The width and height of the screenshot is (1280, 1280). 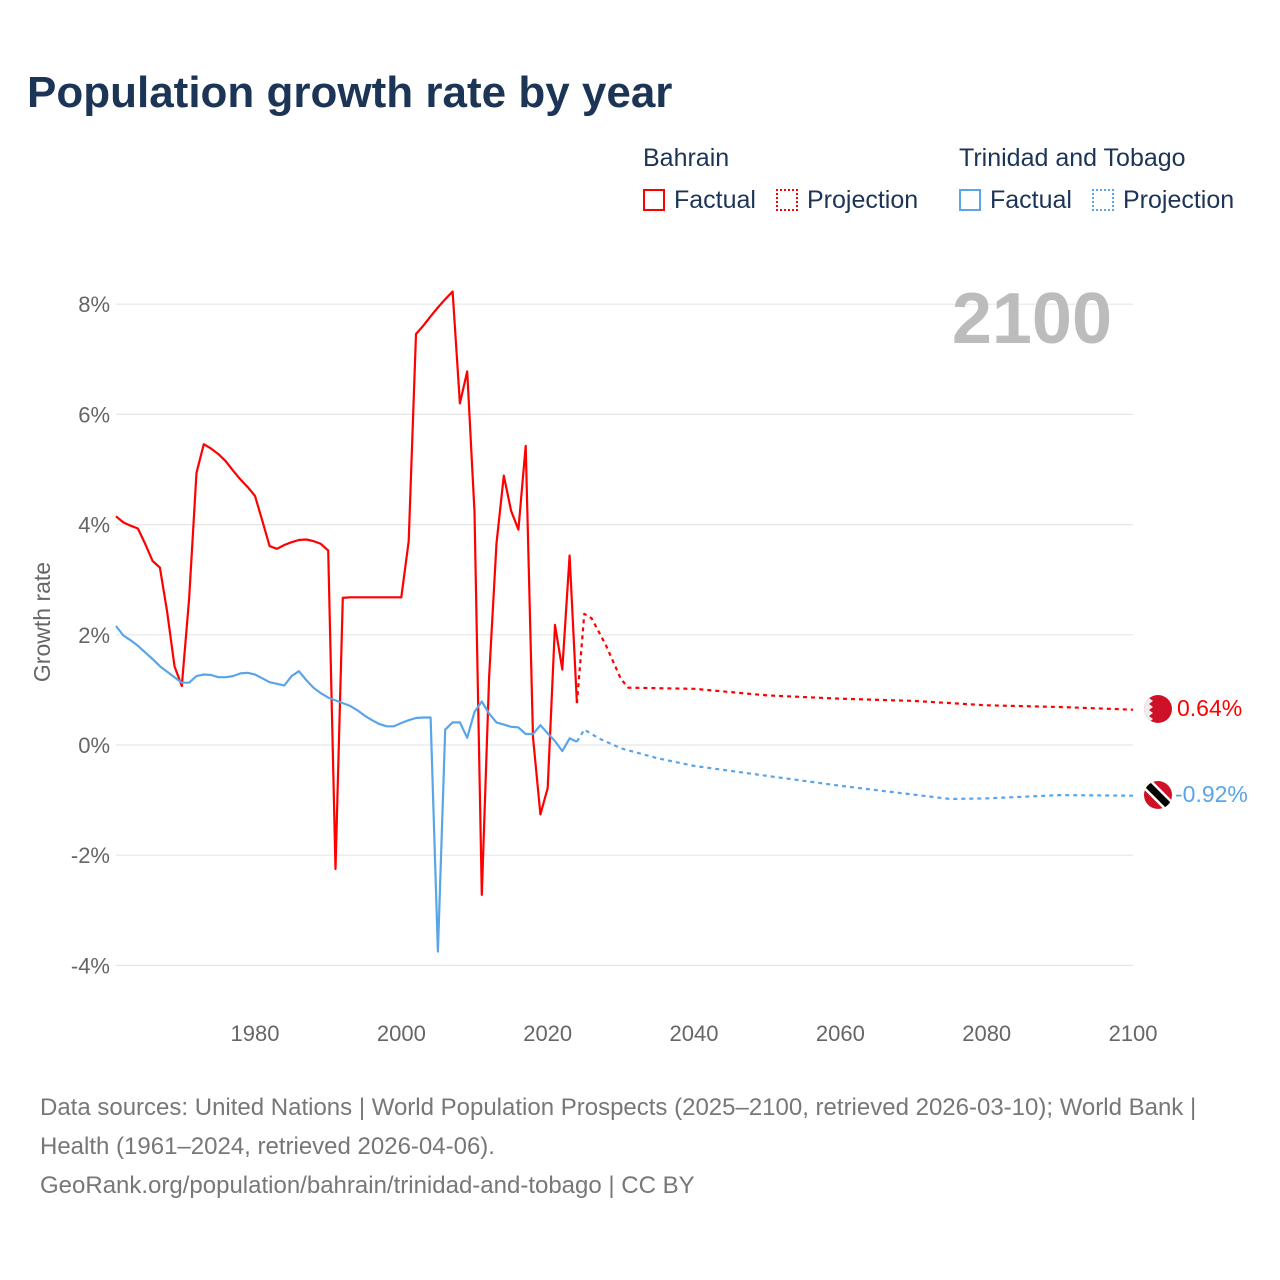 I want to click on y-tick-label: 2%, so click(x=94, y=635).